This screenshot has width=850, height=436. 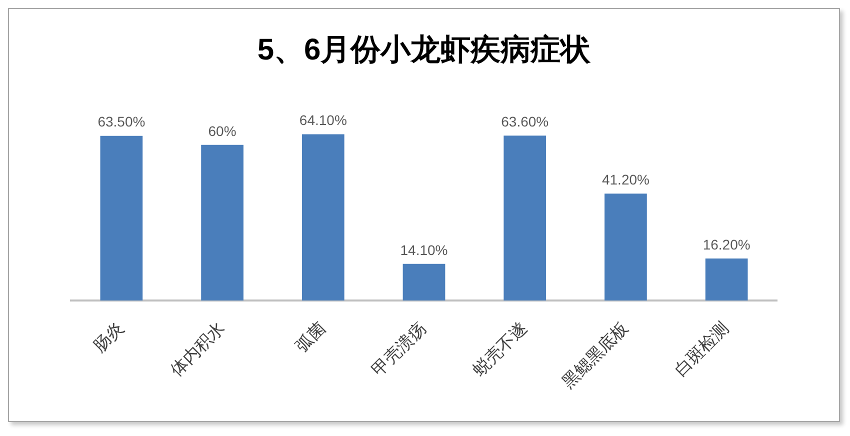 I want to click on data-label: 41.20%, so click(x=626, y=180).